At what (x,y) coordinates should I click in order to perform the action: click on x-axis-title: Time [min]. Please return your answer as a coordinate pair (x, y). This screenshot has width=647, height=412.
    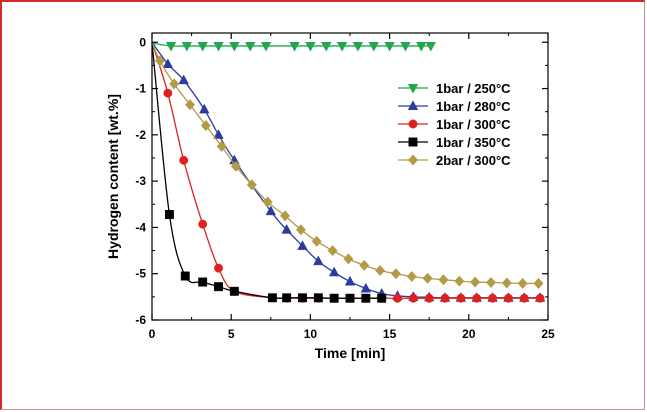
    Looking at the image, I should click on (350, 353).